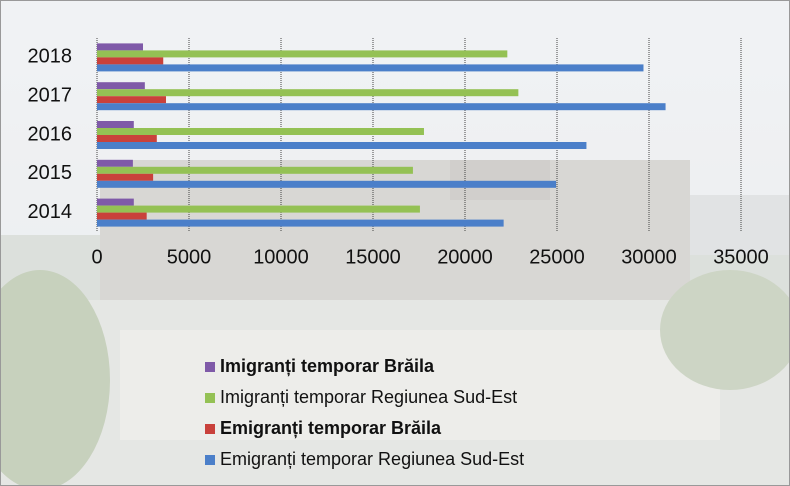 This screenshot has width=790, height=486. Describe the element at coordinates (50, 212) in the screenshot. I see `y-tick-label: 2014` at that location.